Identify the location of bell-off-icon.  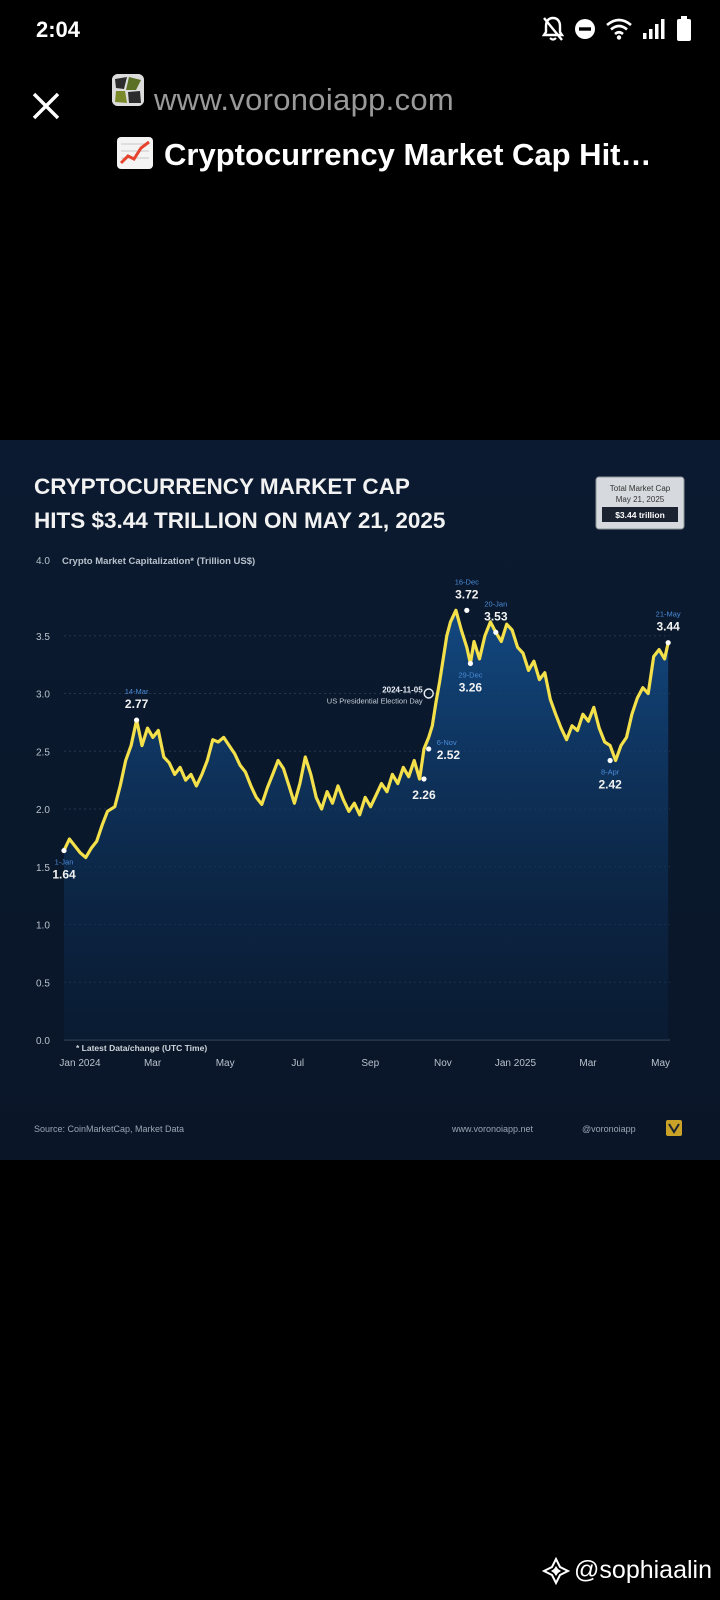
(553, 28).